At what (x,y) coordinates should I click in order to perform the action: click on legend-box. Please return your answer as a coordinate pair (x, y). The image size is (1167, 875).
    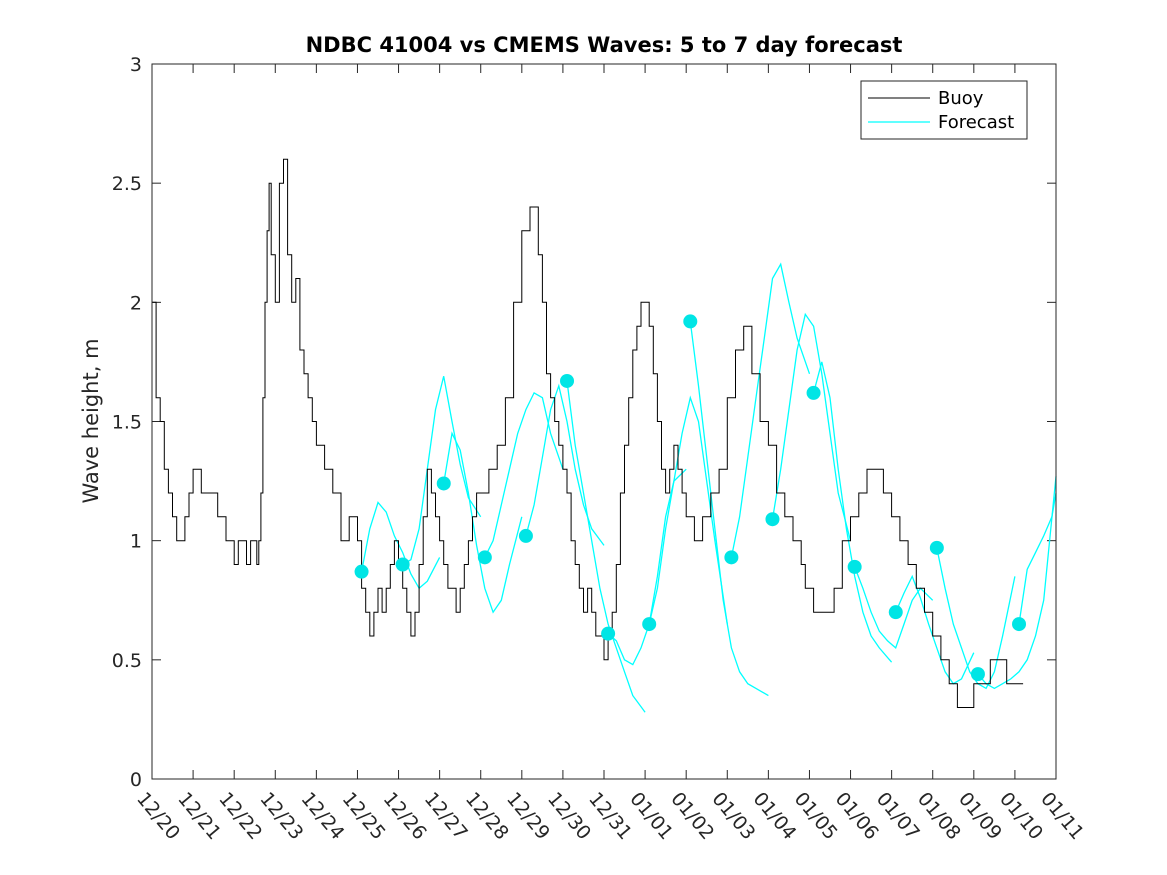
    Looking at the image, I should click on (944, 110).